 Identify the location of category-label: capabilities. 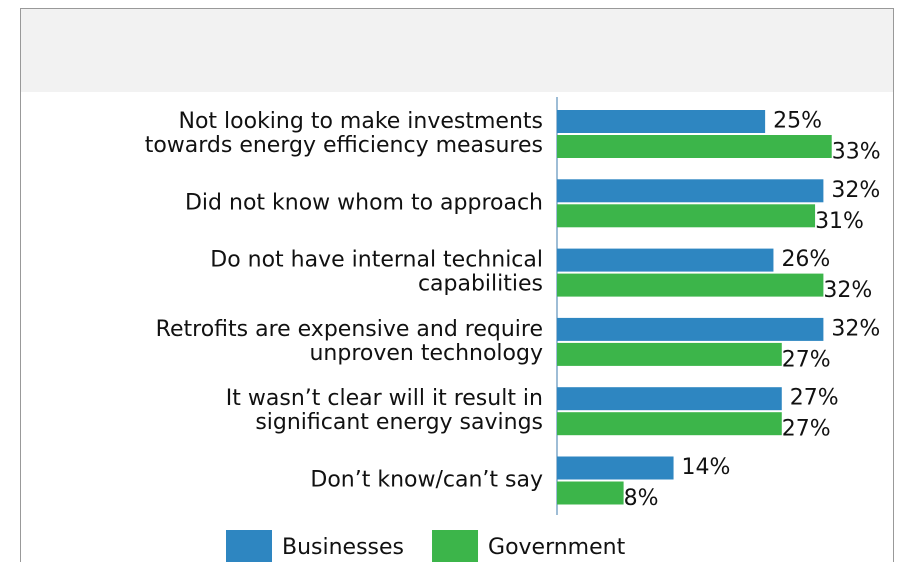
(480, 284).